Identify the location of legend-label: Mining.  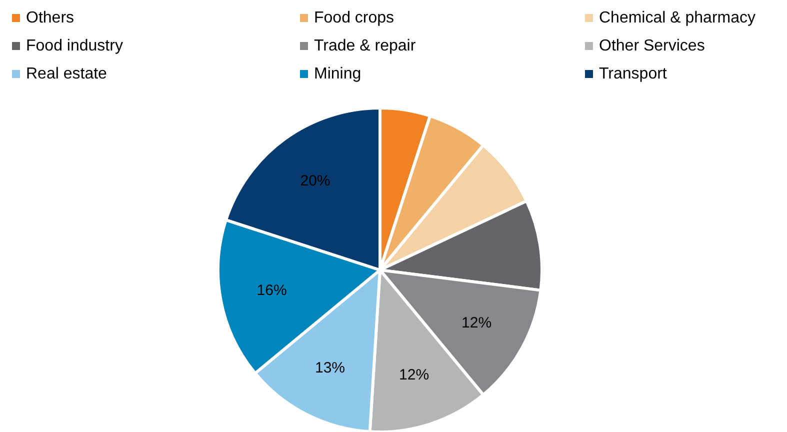
(338, 74).